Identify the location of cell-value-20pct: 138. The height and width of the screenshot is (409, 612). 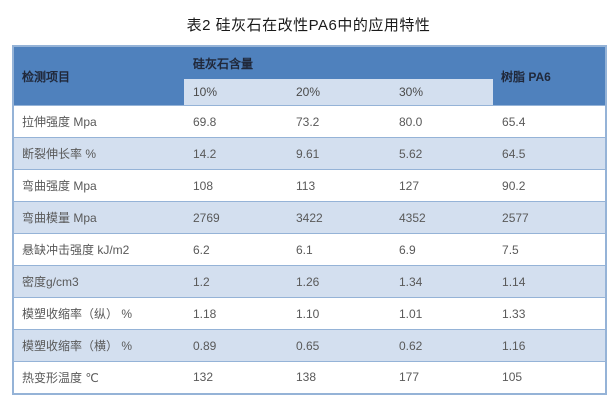
(338, 377).